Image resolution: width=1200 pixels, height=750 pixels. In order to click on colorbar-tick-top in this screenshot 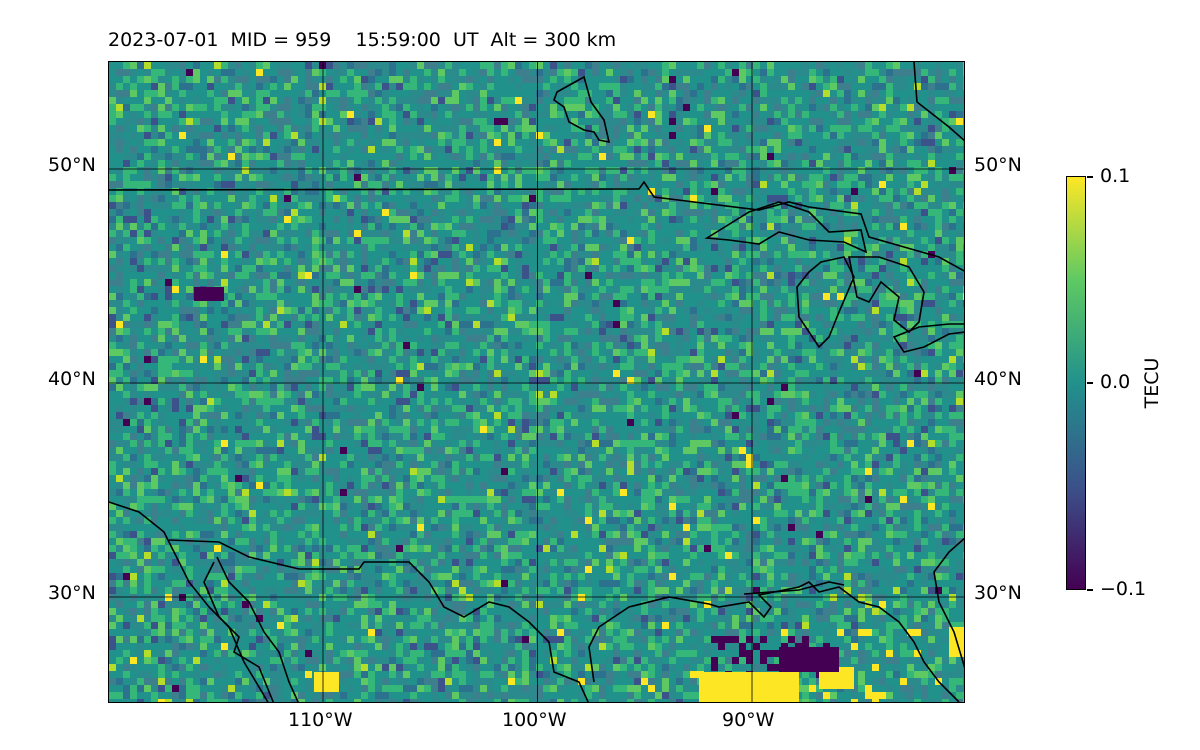, I will do `click(1090, 177)`.